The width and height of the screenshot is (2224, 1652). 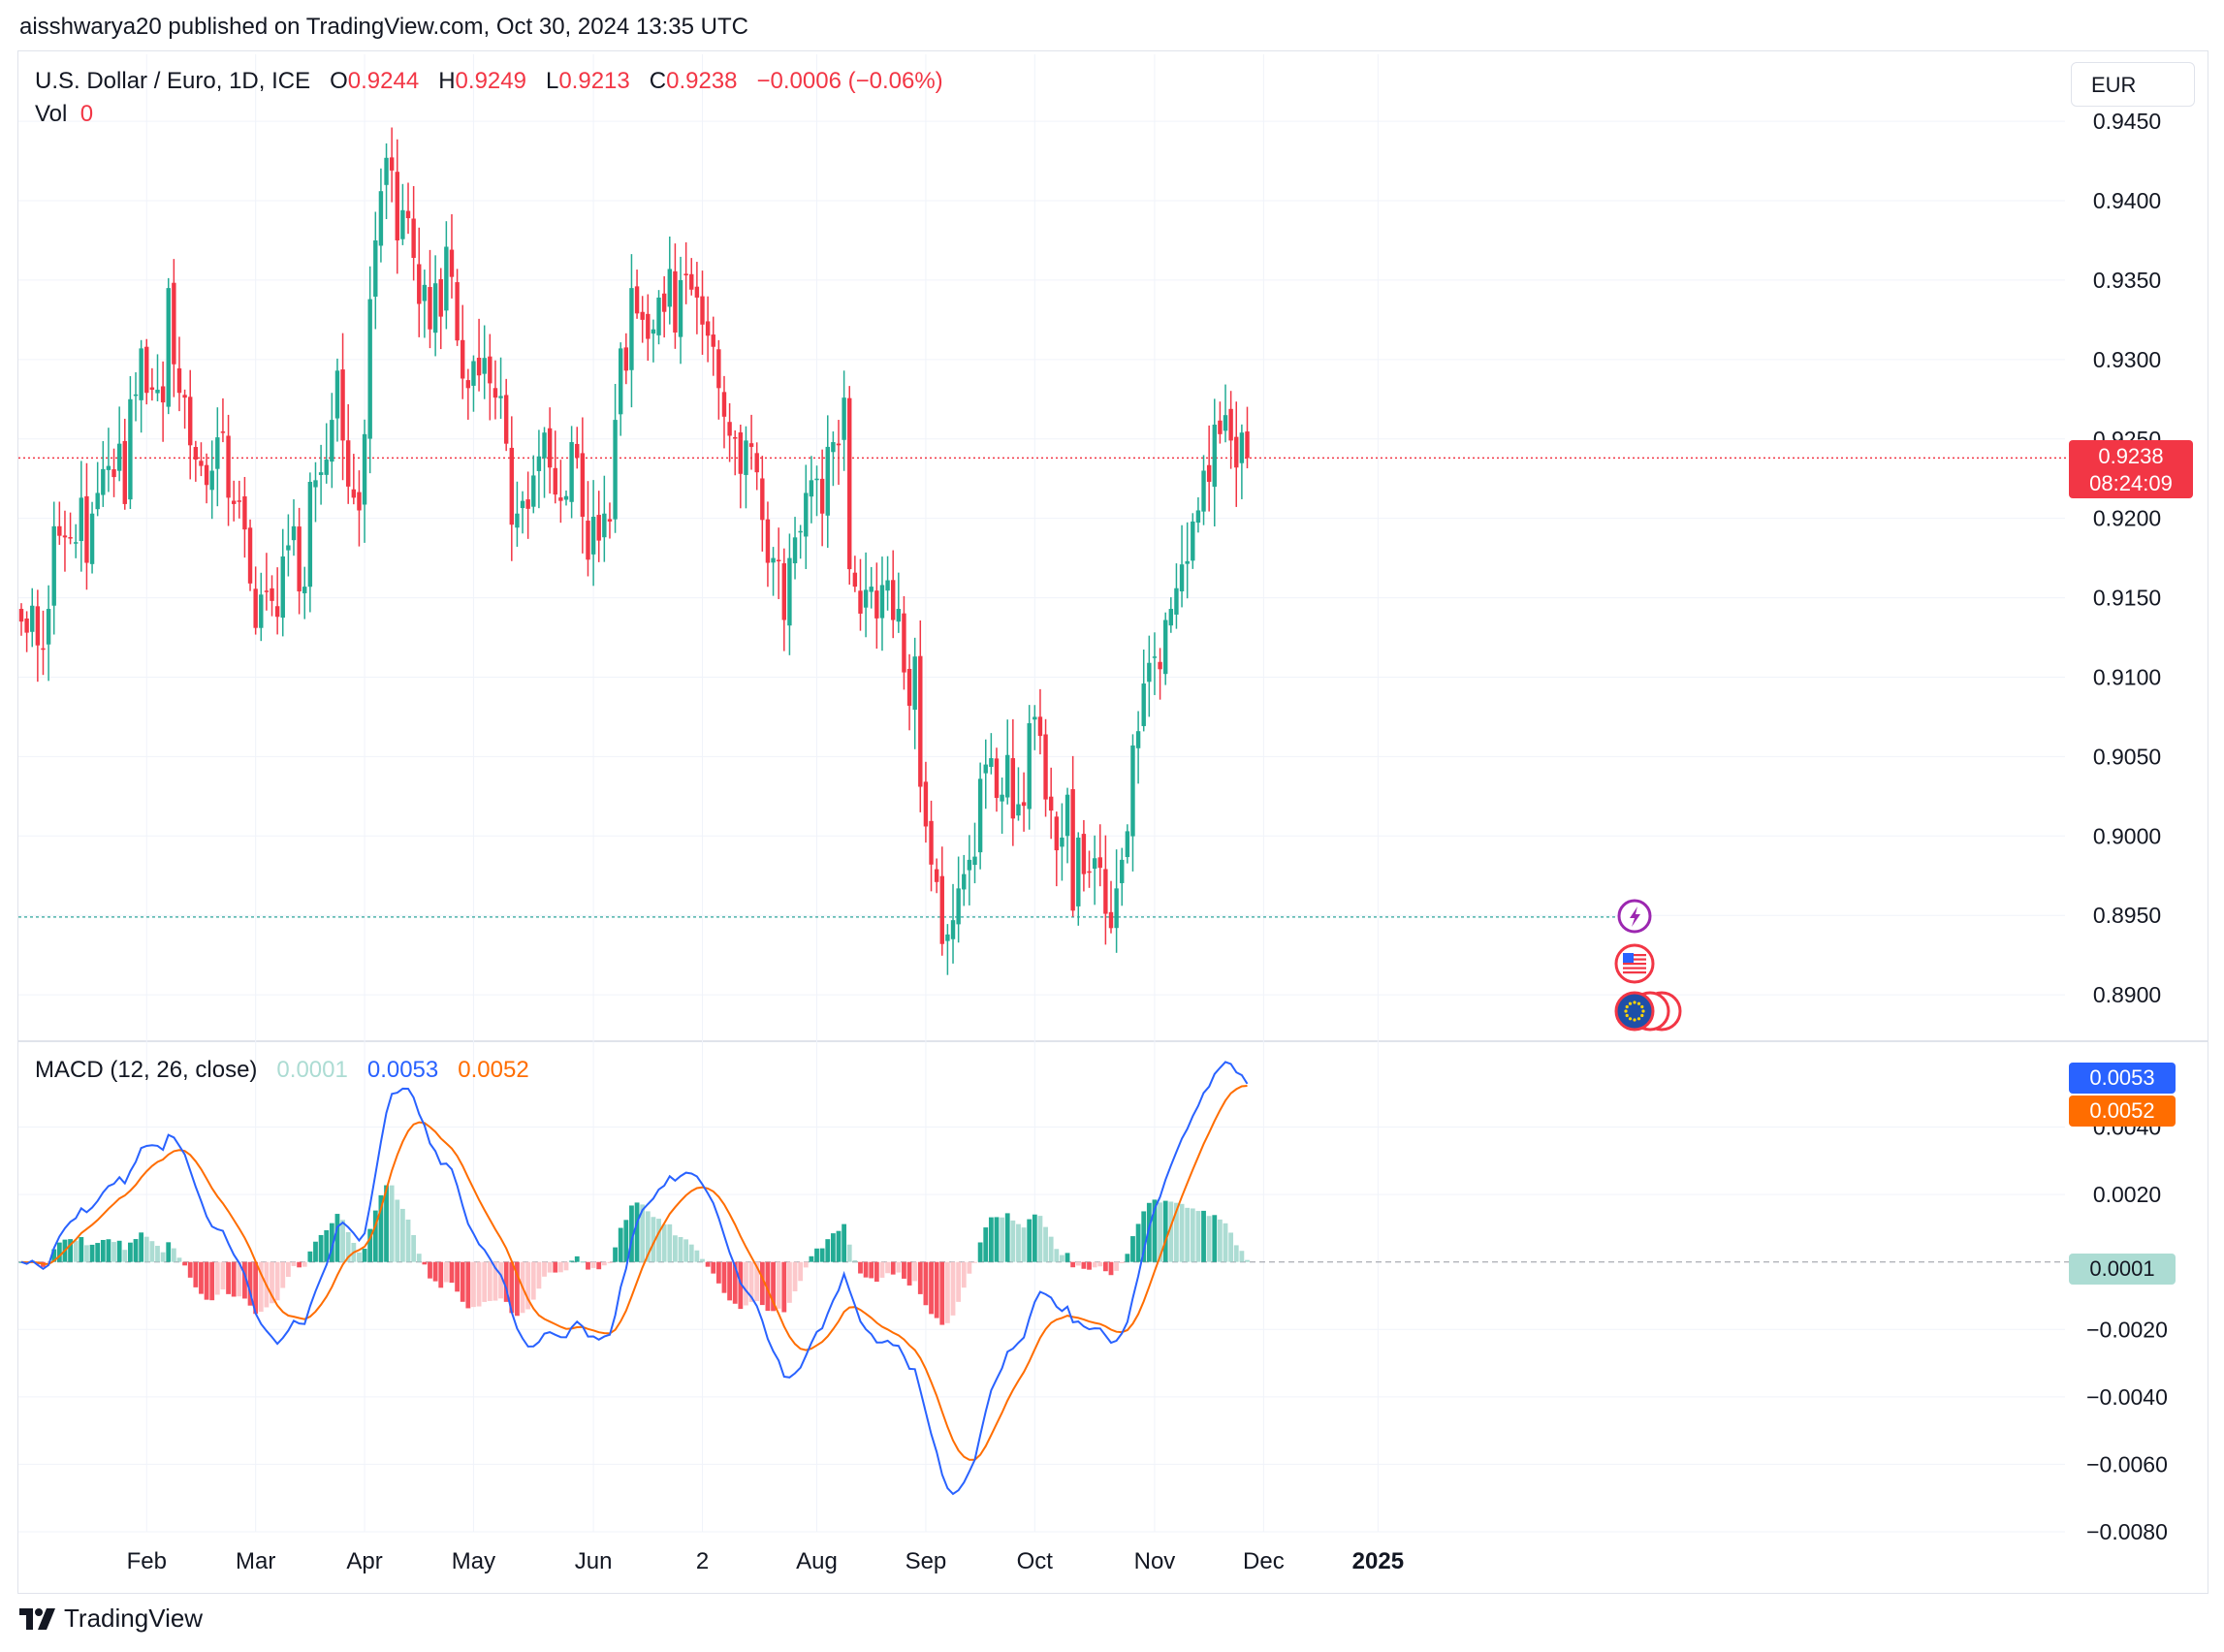 What do you see at coordinates (312, 1070) in the screenshot?
I see `macd-hist-value: 0.0001` at bounding box center [312, 1070].